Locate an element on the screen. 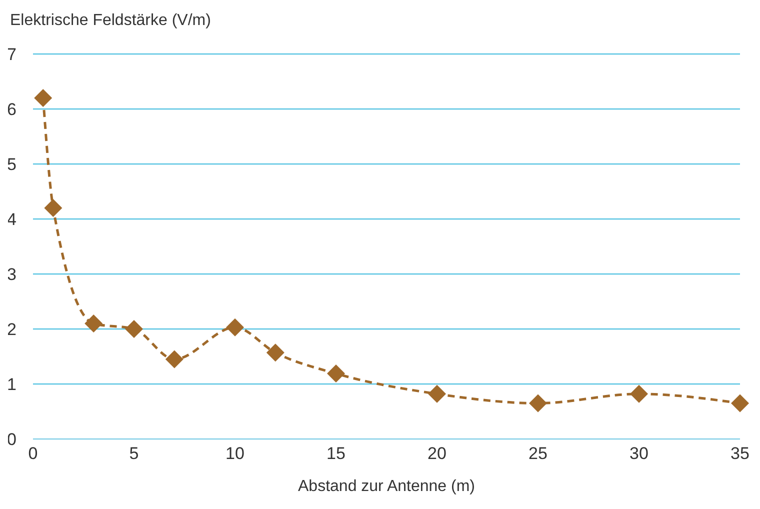 The height and width of the screenshot is (509, 760). x-tick-label: 10 is located at coordinates (235, 454).